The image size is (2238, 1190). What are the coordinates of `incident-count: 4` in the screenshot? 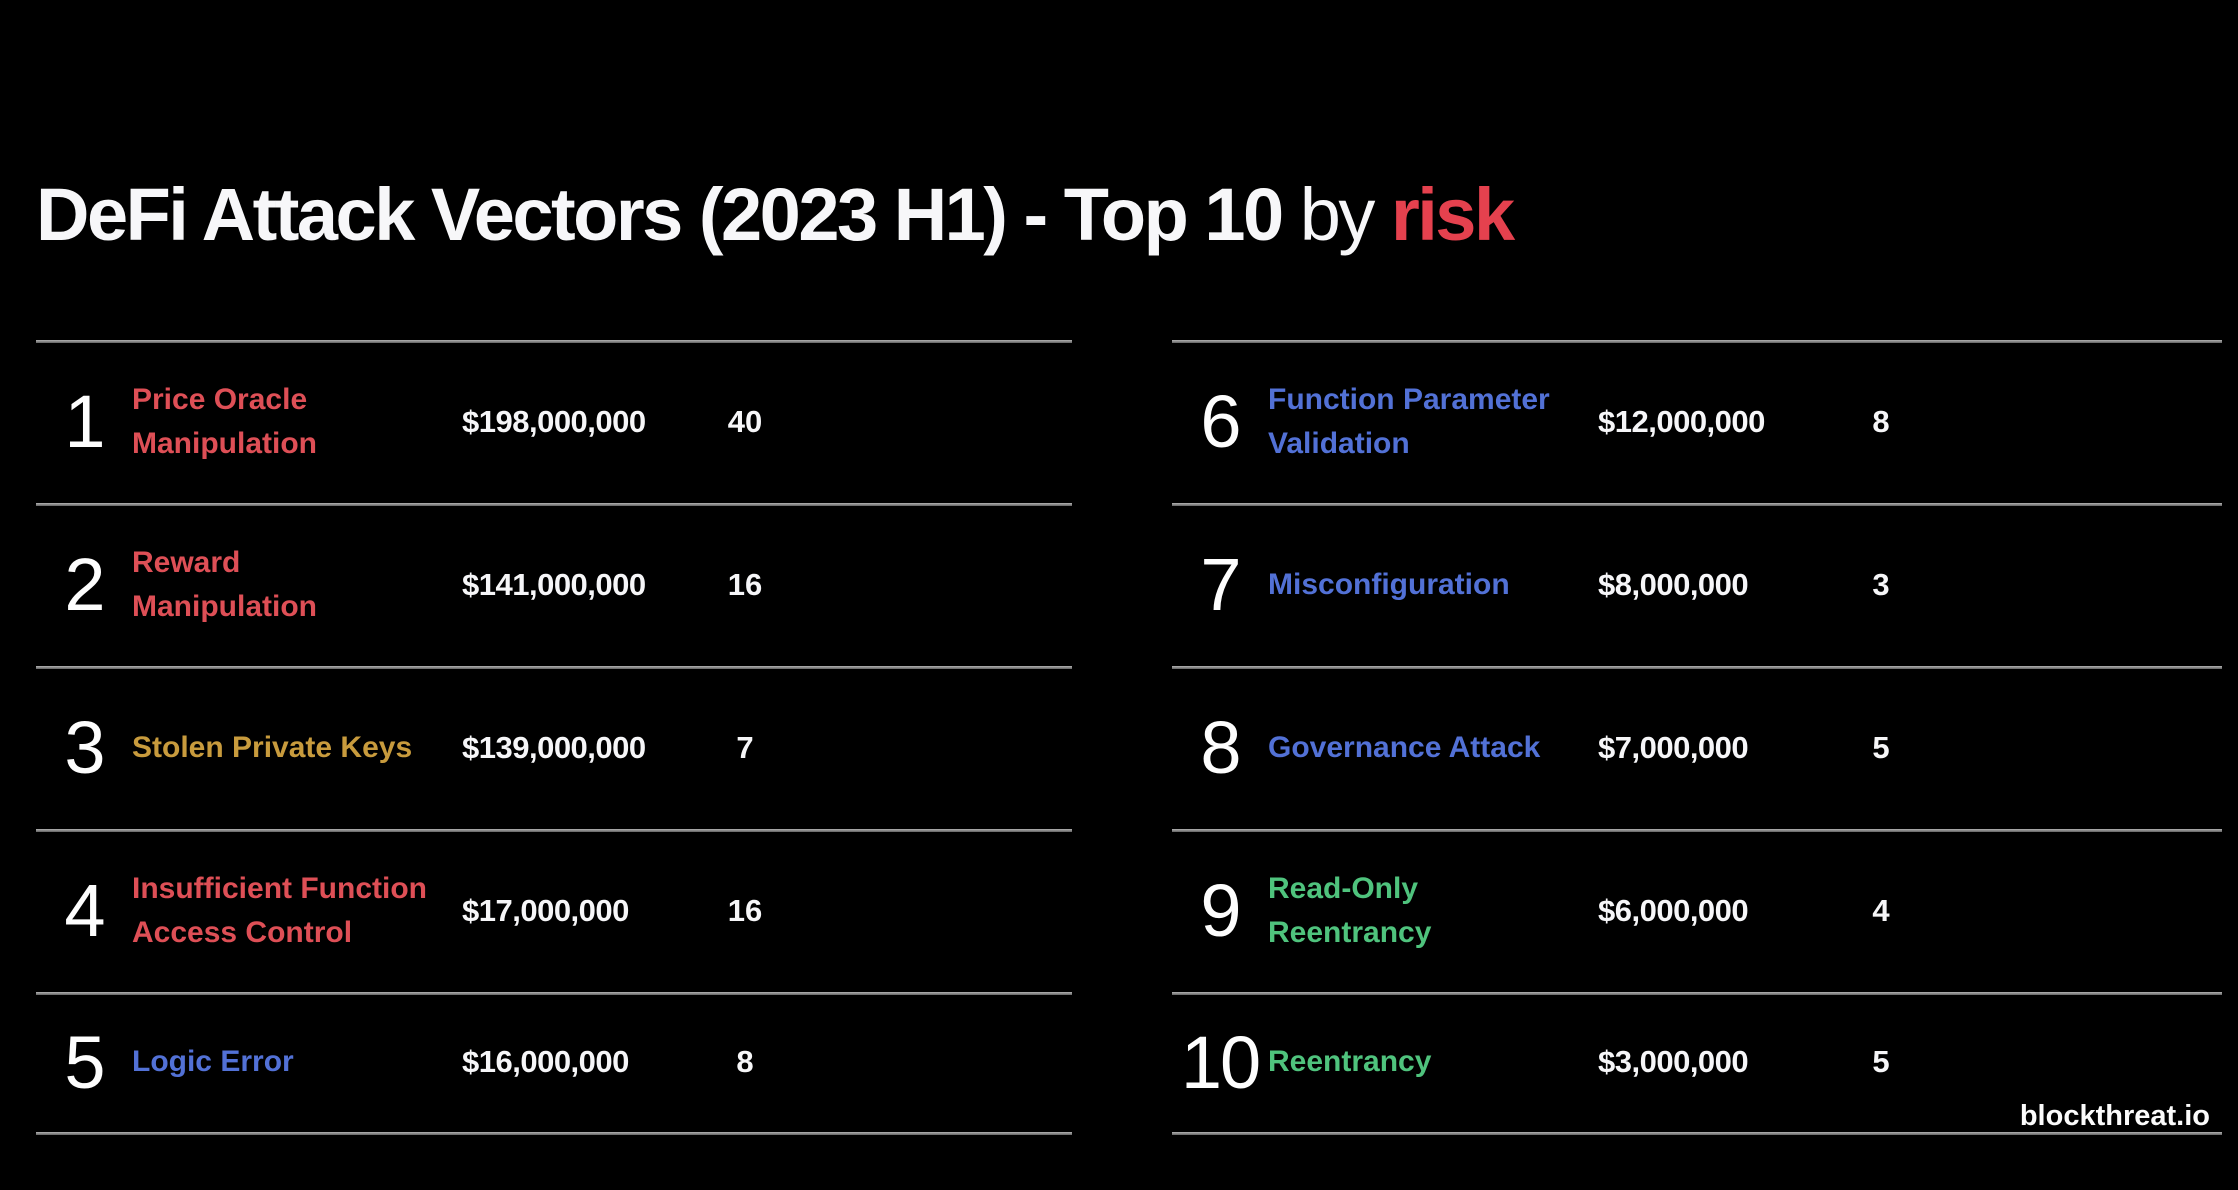 It's located at (1881, 910).